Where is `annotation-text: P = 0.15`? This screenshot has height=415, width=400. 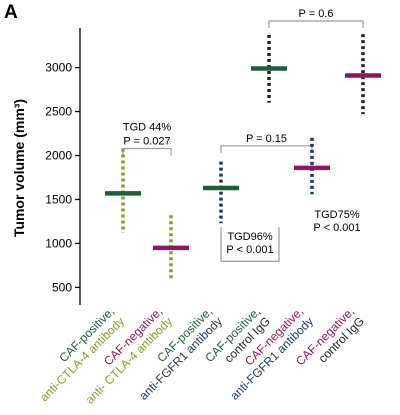 annotation-text: P = 0.15 is located at coordinates (266, 139).